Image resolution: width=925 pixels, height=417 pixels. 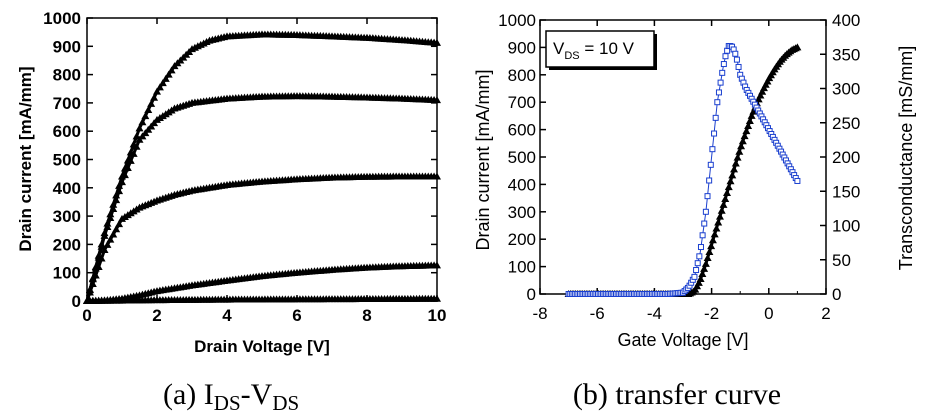 I want to click on chart-a-y-tick-label: 700, so click(x=67, y=103).